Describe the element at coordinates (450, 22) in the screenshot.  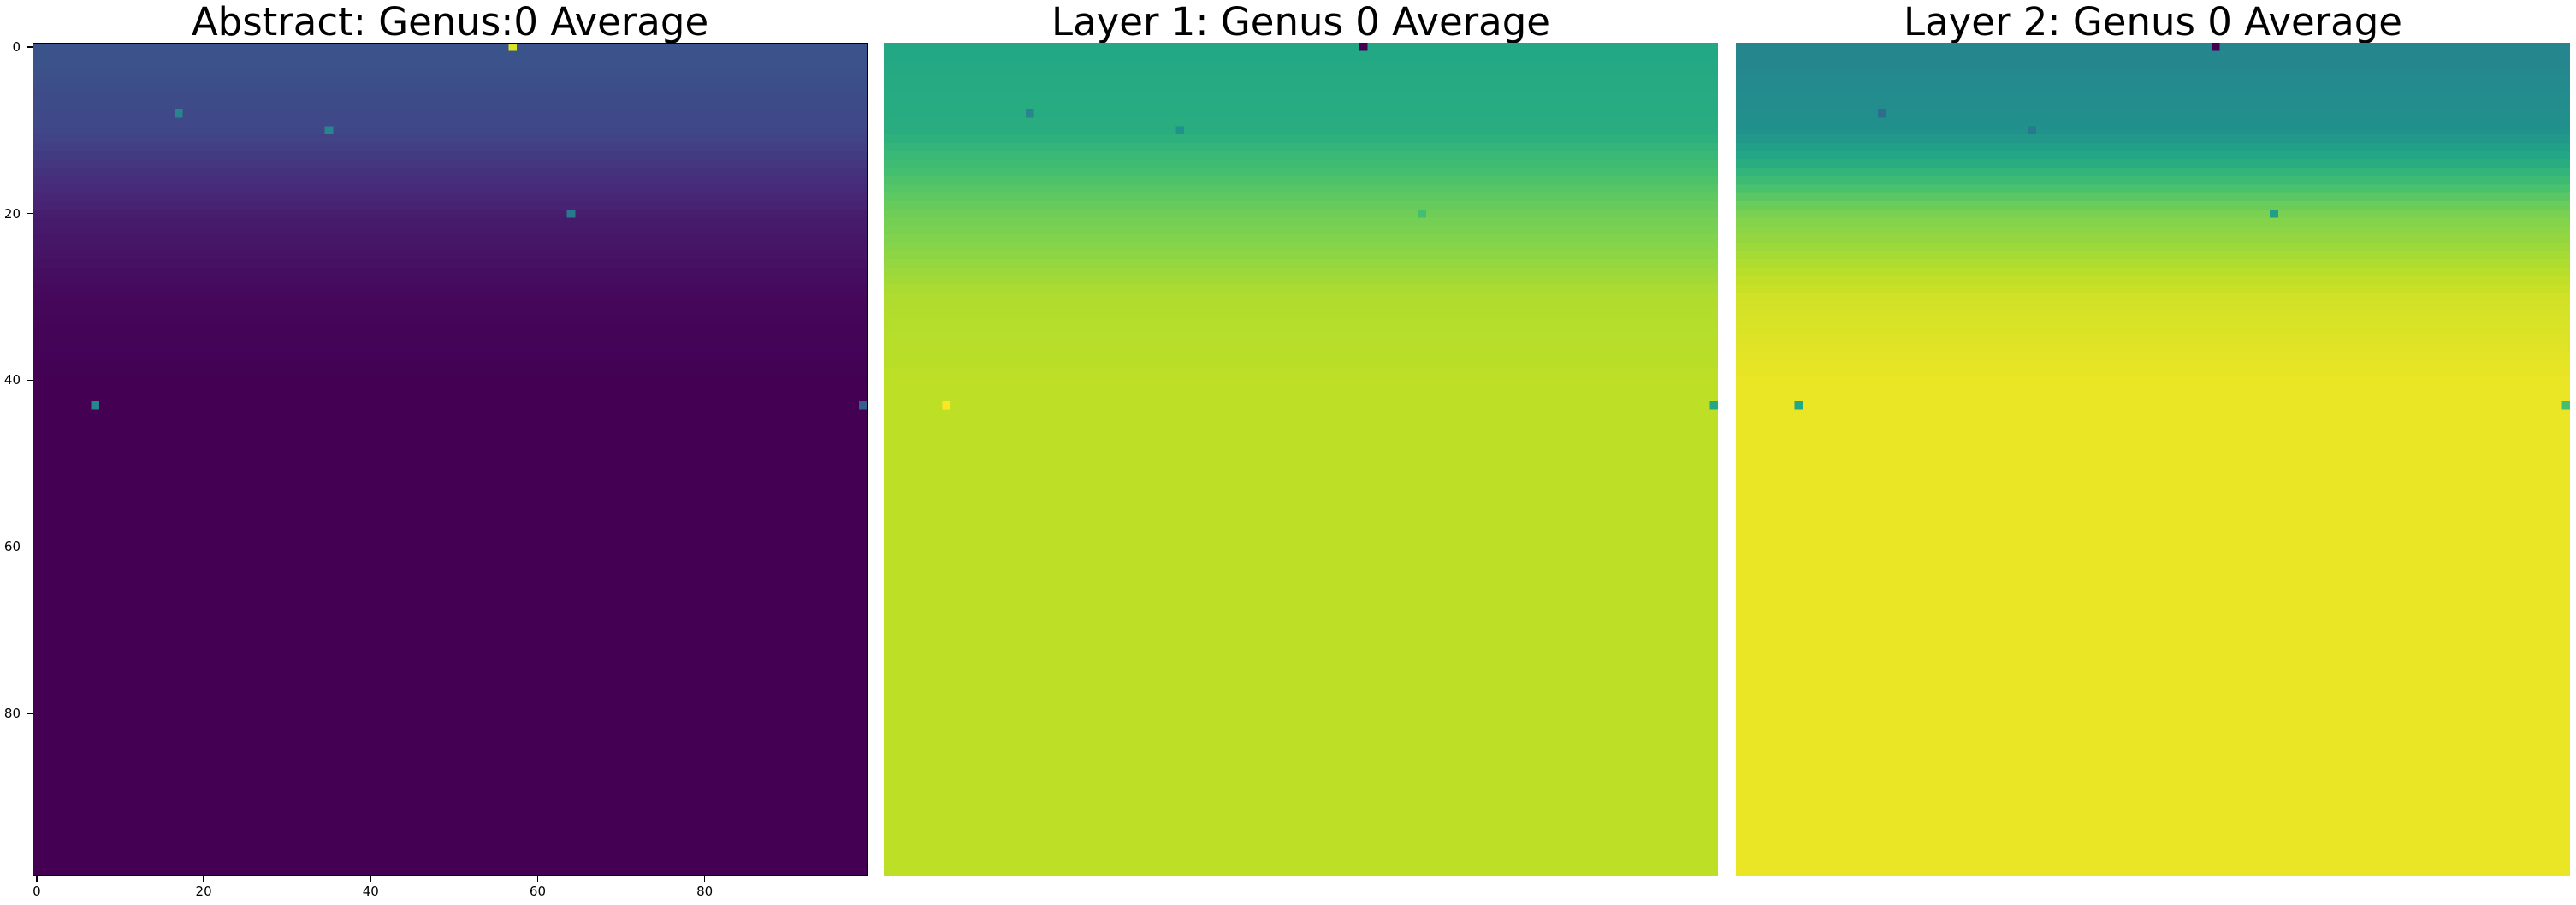
I see `panel-1-title: Abstract: Genus:0 Average` at that location.